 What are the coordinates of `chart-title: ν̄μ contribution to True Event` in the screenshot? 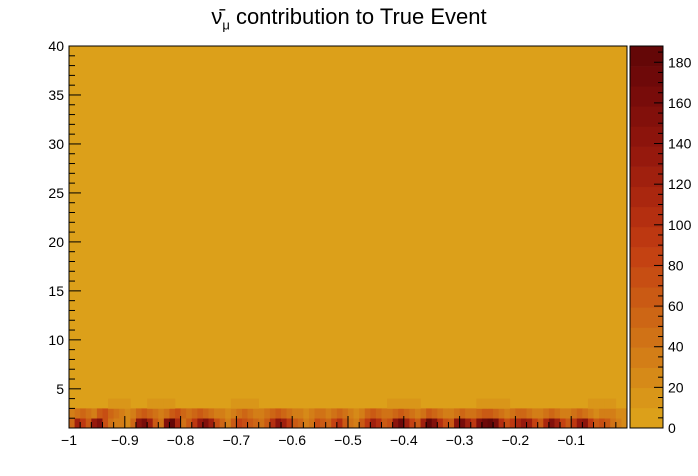 It's located at (349, 18).